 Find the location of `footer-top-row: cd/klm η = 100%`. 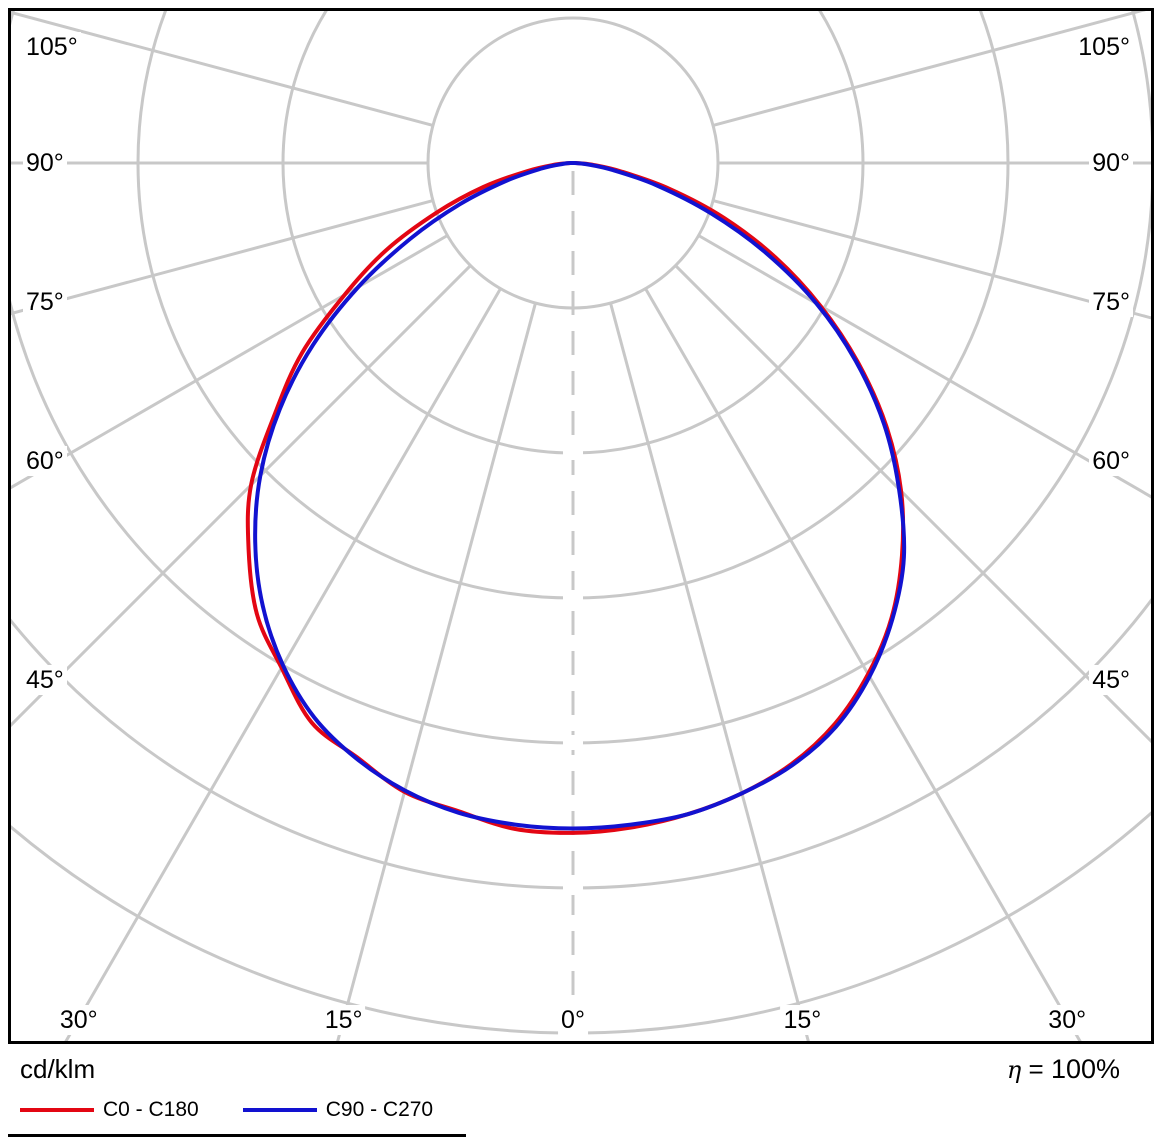

footer-top-row: cd/klm η = 100% is located at coordinates (581, 1072).